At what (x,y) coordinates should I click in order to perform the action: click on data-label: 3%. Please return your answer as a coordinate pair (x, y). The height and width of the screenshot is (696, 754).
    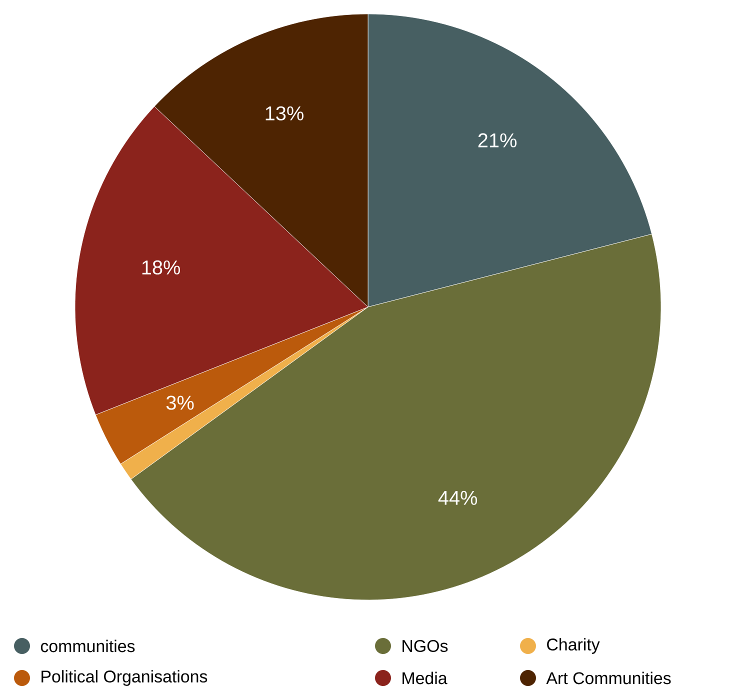
    Looking at the image, I should click on (180, 403).